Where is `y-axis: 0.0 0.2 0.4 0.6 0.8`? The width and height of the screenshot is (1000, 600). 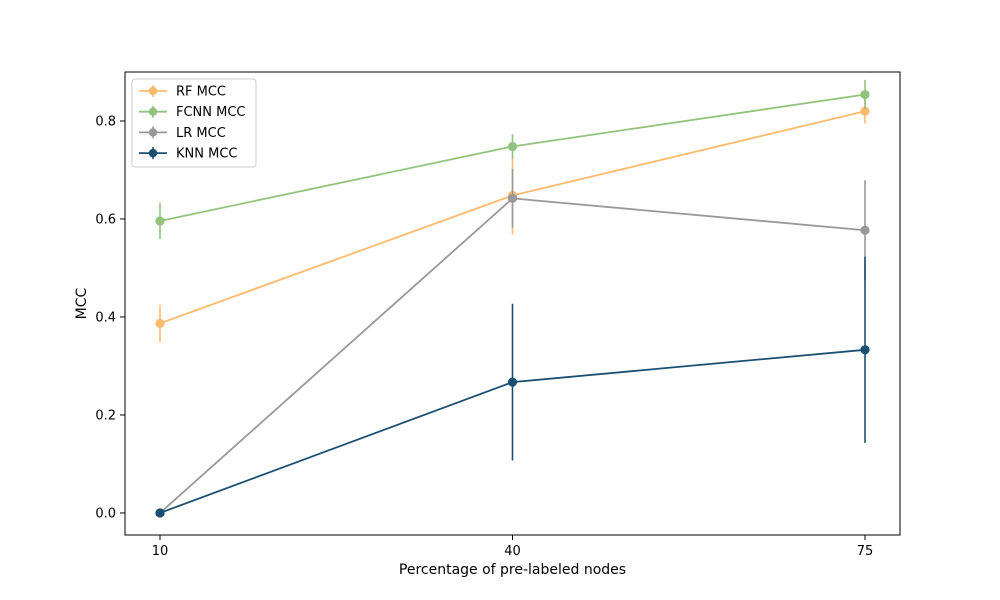
y-axis: 0.0 0.2 0.4 0.6 0.8 is located at coordinates (110, 317).